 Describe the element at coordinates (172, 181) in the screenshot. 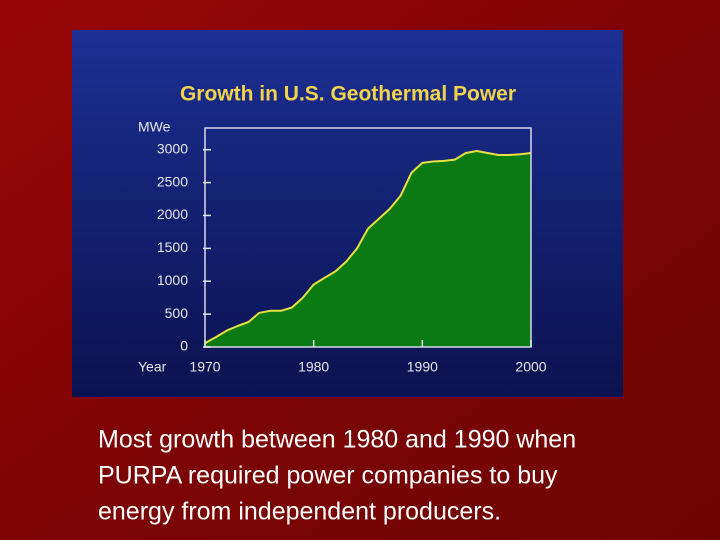

I see `y-tick-label: 2500` at that location.